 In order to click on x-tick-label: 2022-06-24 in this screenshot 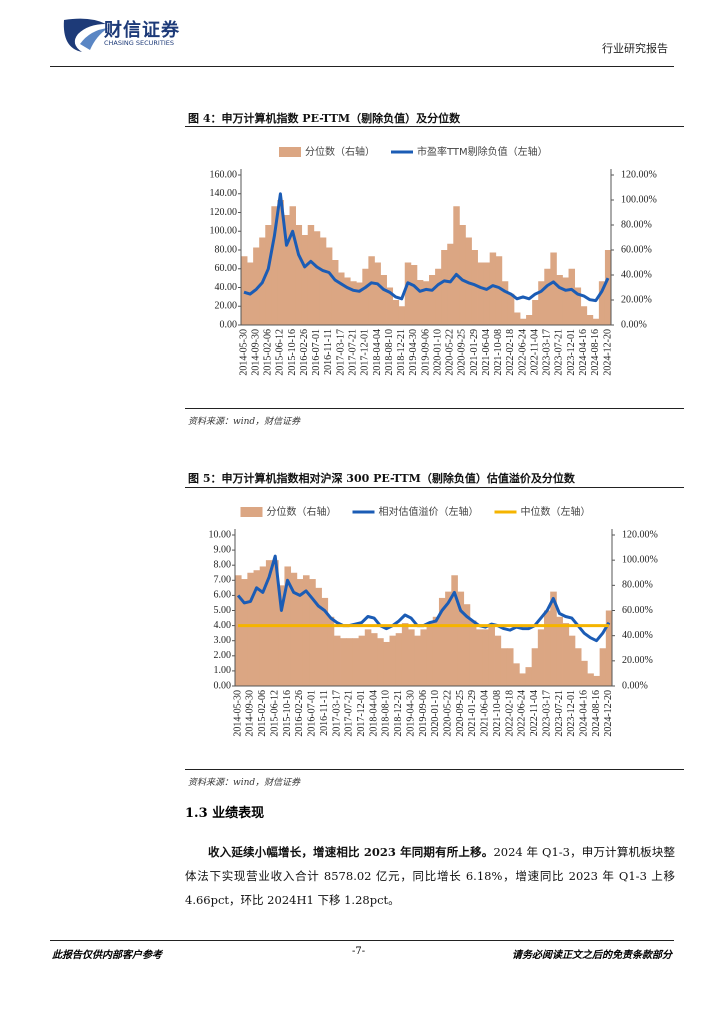, I will do `click(522, 713)`.